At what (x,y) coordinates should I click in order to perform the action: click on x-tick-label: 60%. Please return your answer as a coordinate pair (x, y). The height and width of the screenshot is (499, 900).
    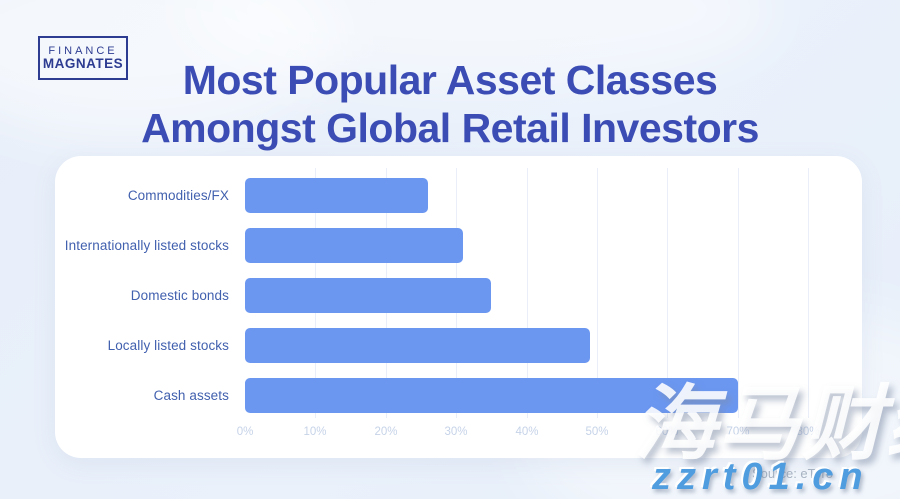
    Looking at the image, I should click on (667, 432).